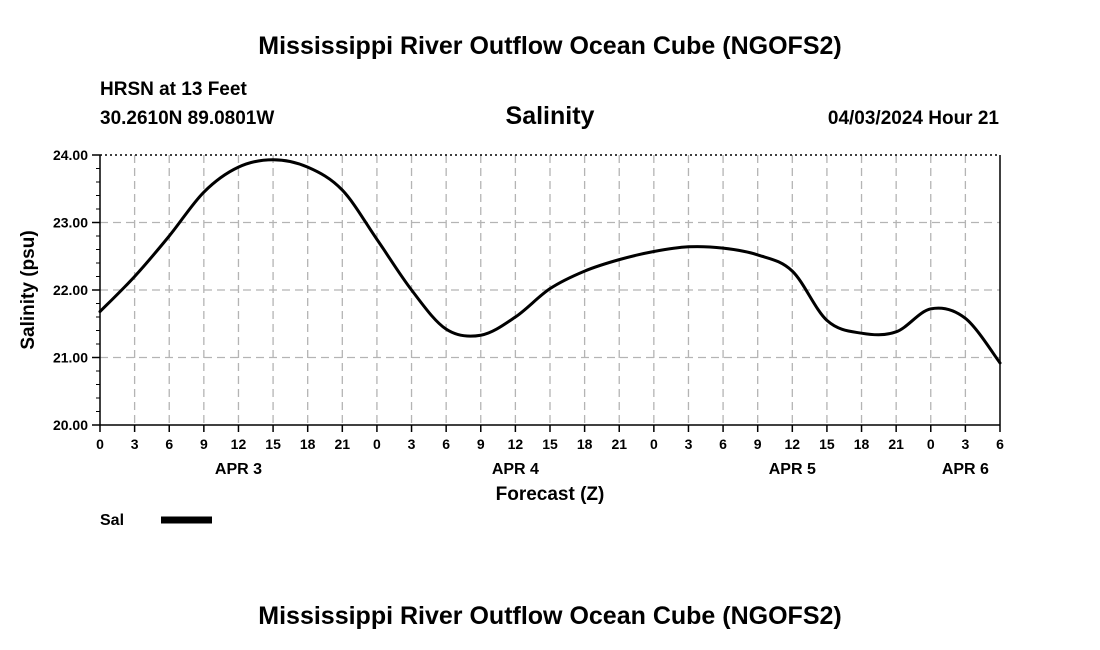 The width and height of the screenshot is (1100, 650). Describe the element at coordinates (70, 155) in the screenshot. I see `y-tick-label: 24.00` at that location.